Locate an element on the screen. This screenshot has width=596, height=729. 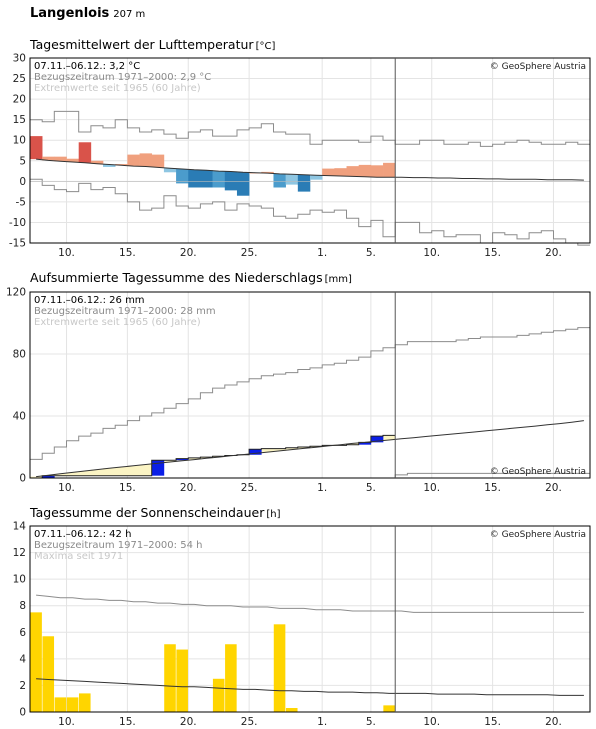
info-reference-value: Bezugszeitraum 1971–2000: 28 mm is located at coordinates (125, 311).